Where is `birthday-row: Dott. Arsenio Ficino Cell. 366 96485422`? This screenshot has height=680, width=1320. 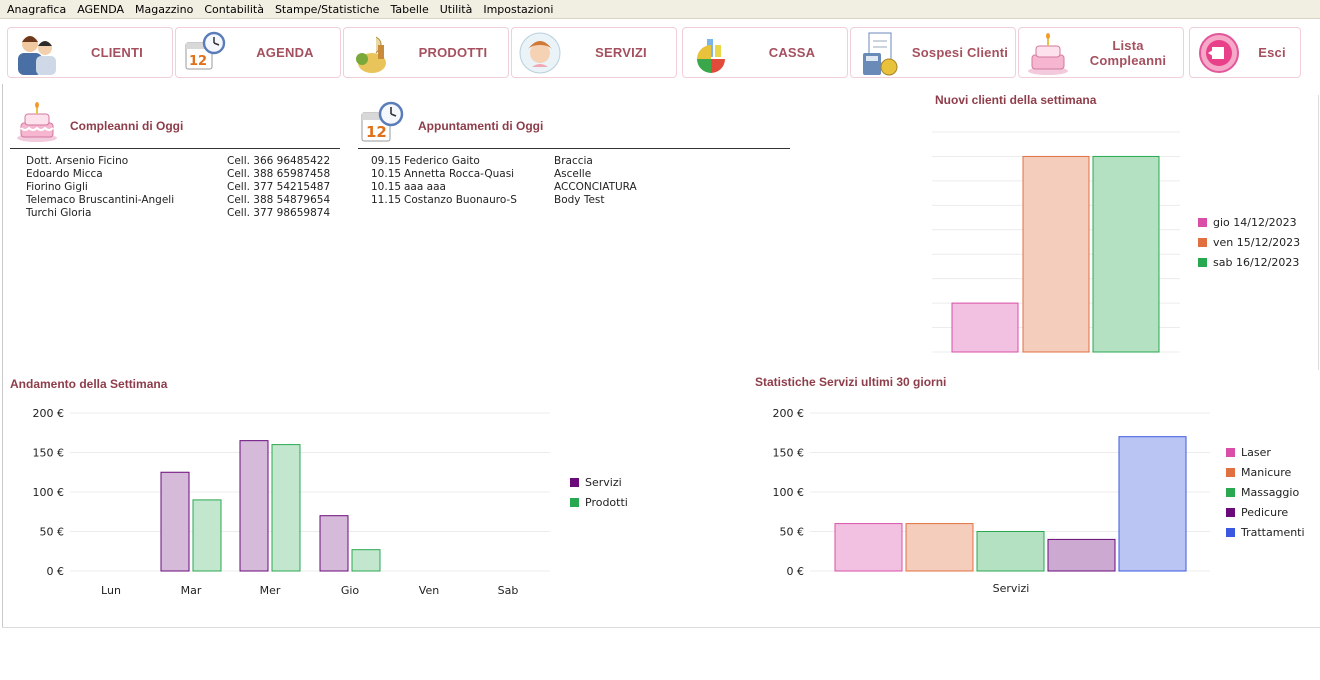
birthday-row: Dott. Arsenio Ficino Cell. 366 96485422 is located at coordinates (186, 161).